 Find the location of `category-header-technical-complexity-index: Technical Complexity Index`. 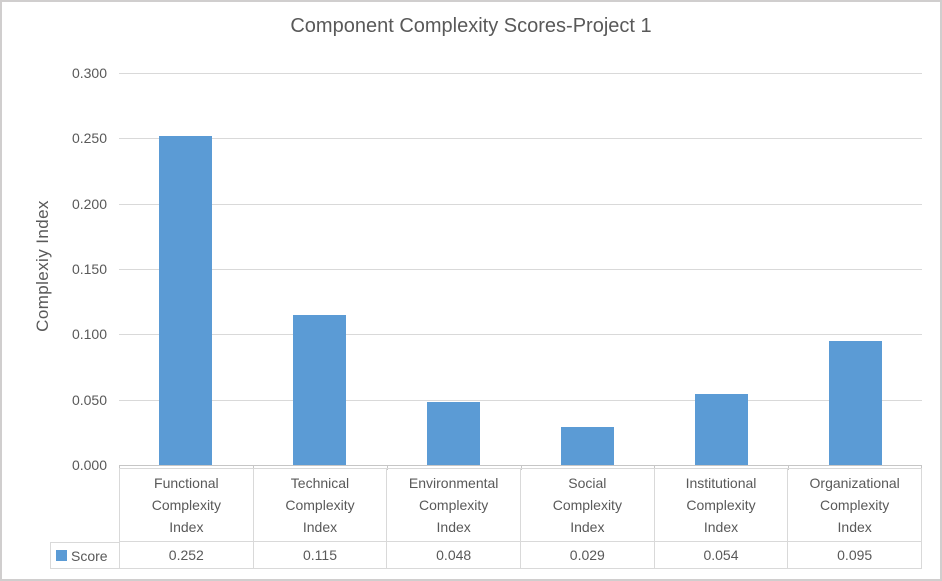

category-header-technical-complexity-index: Technical Complexity Index is located at coordinates (320, 505).